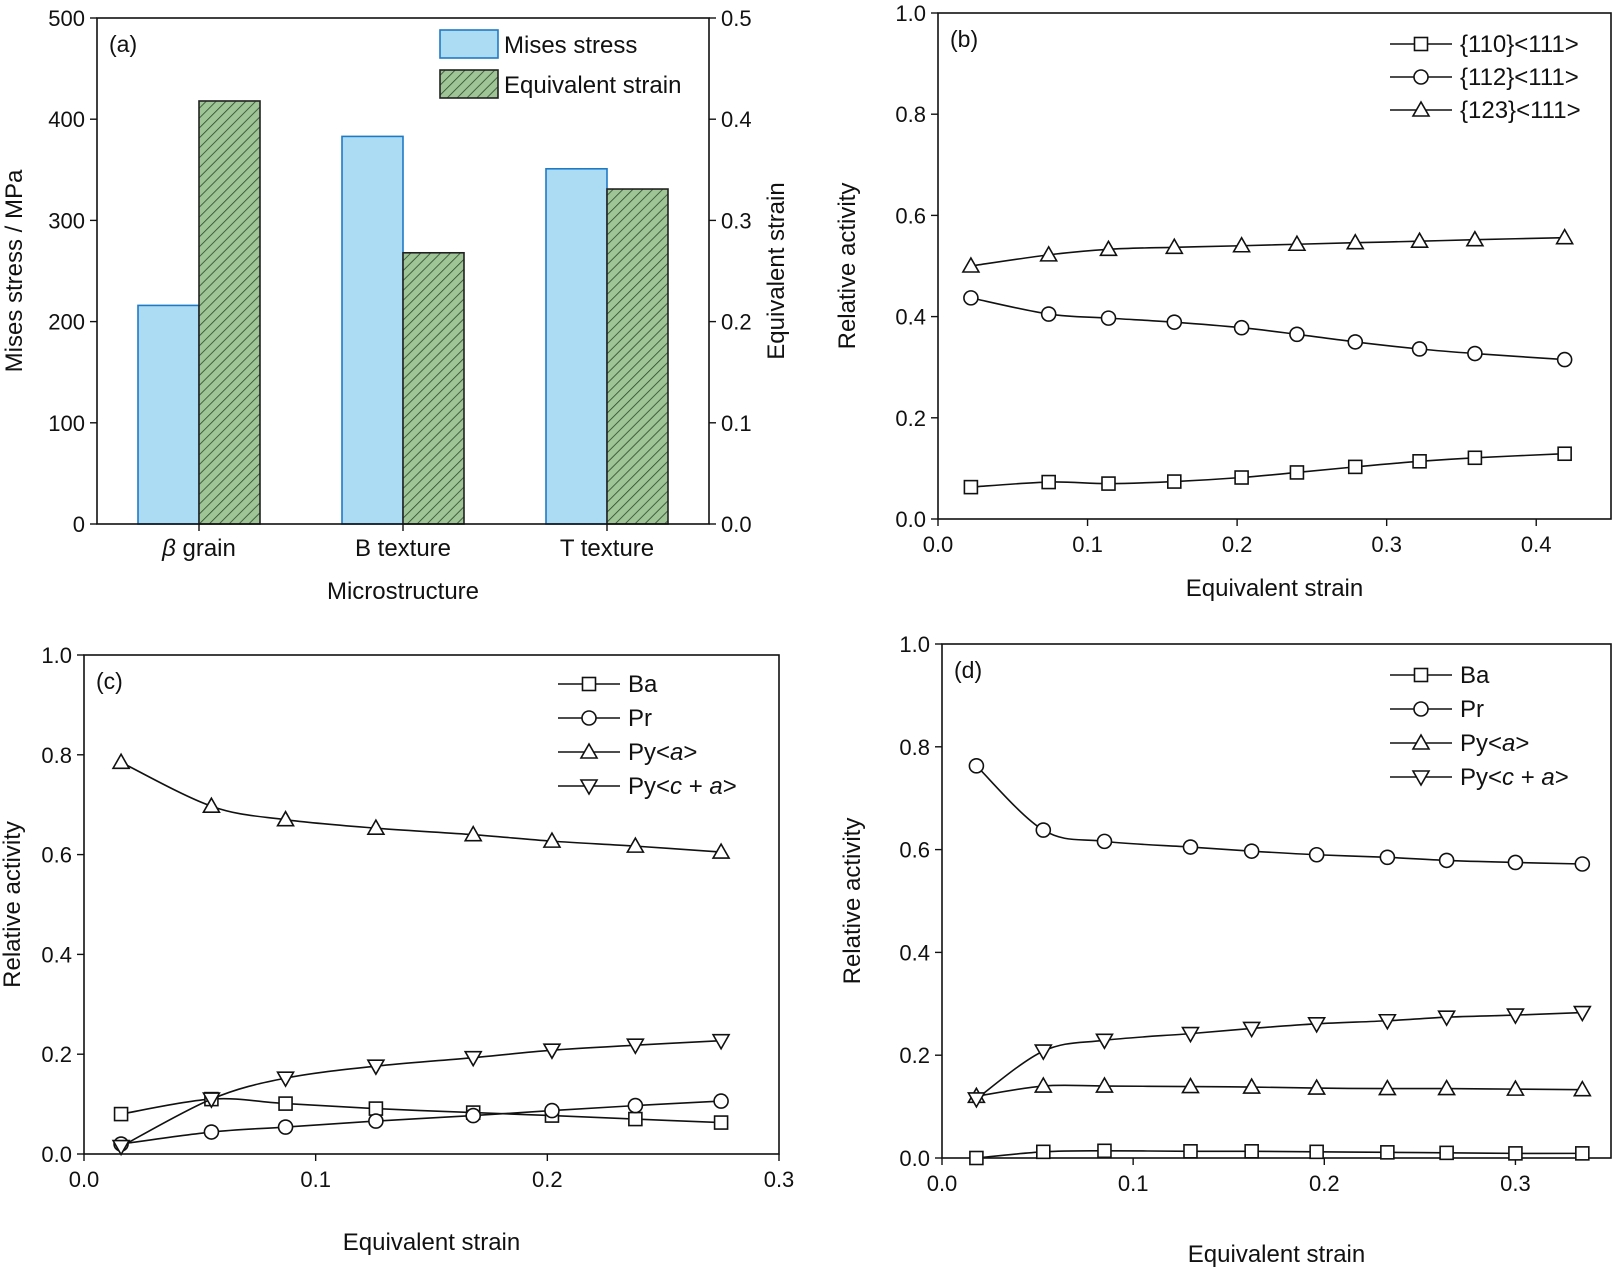 This screenshot has height=1284, width=1621. I want to click on y-tick-label: 0.8, so click(910, 114).